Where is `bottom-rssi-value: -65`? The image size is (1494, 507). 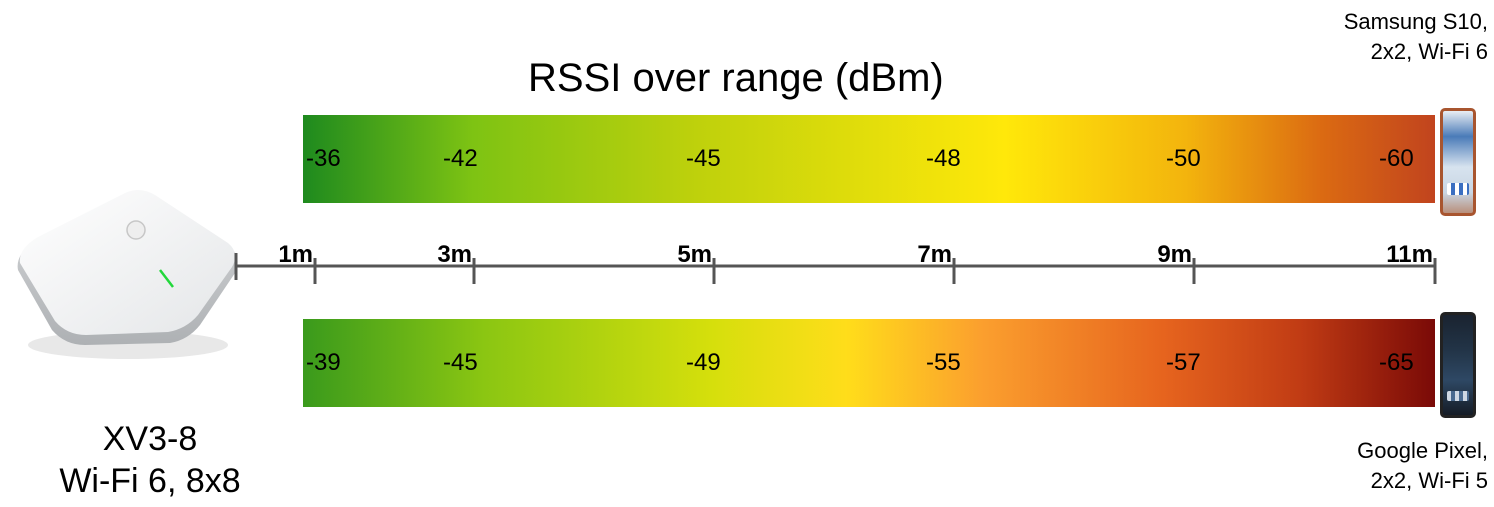
bottom-rssi-value: -65 is located at coordinates (1396, 362).